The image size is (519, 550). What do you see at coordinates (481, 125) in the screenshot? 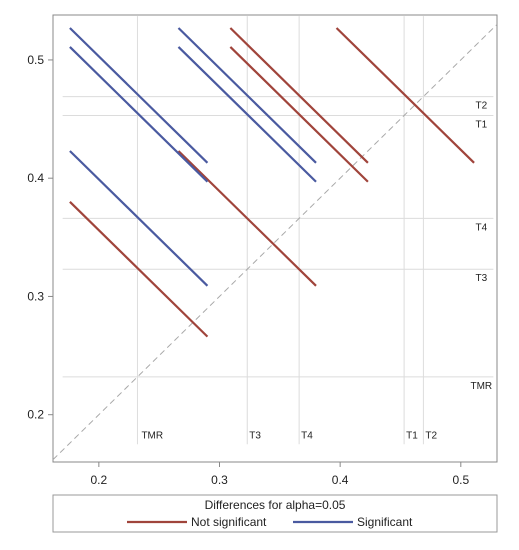
I see `ref-label-right-t1: T1` at bounding box center [481, 125].